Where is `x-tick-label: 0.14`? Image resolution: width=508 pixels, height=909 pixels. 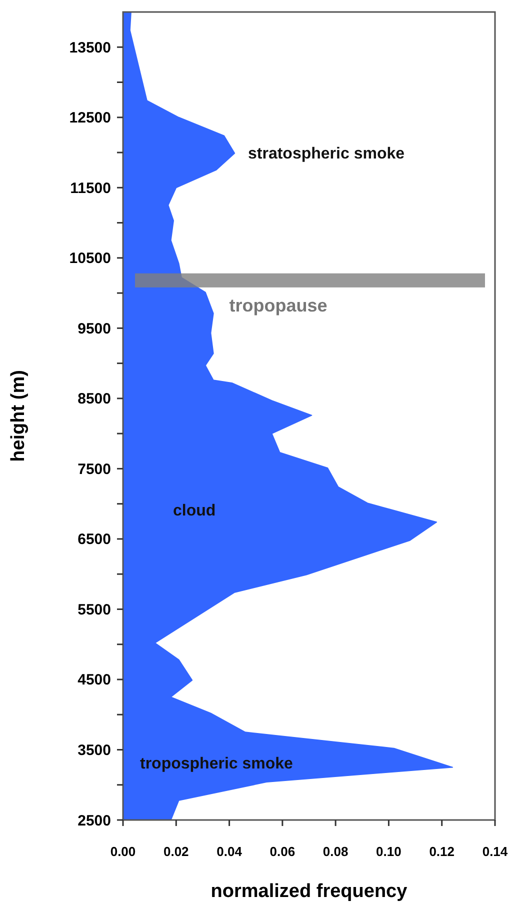 x-tick-label: 0.14 is located at coordinates (495, 851).